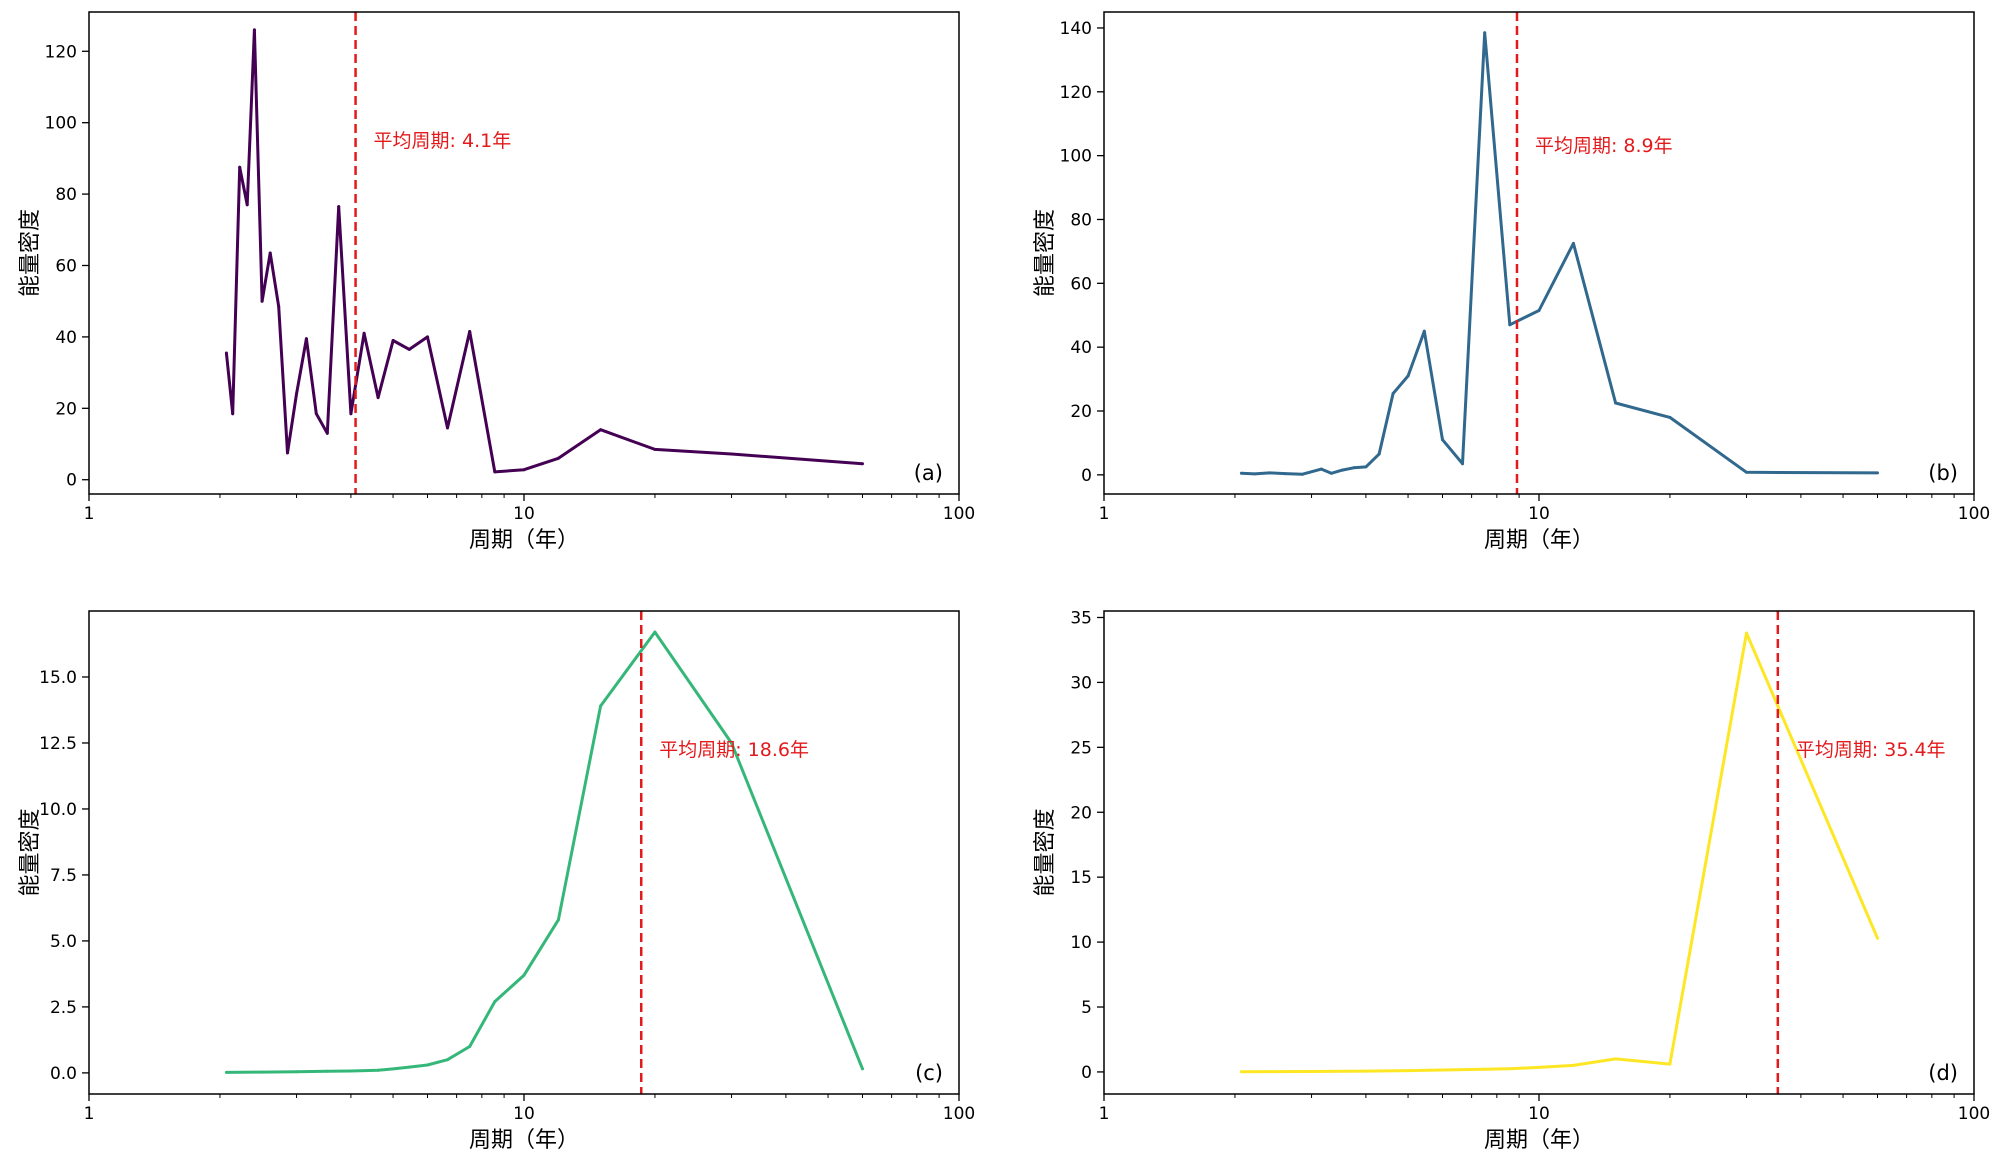  What do you see at coordinates (1604, 146) in the screenshot?
I see `mean-period-label: 平均周期: 8.9年` at bounding box center [1604, 146].